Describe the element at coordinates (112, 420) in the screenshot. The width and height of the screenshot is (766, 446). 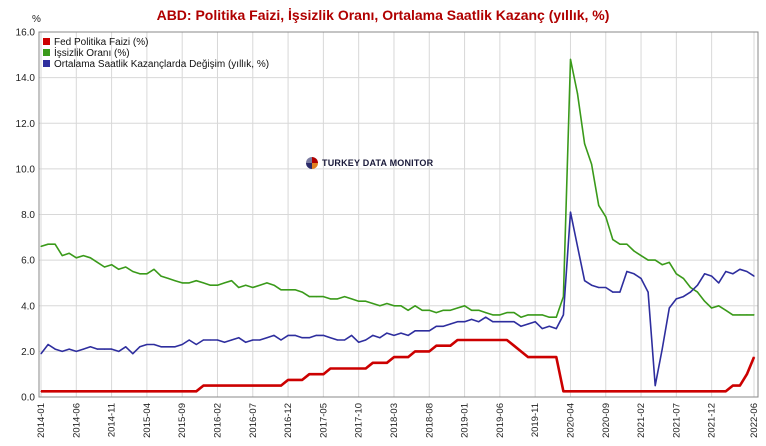
I see `x-tick-label: 2014-11` at that location.